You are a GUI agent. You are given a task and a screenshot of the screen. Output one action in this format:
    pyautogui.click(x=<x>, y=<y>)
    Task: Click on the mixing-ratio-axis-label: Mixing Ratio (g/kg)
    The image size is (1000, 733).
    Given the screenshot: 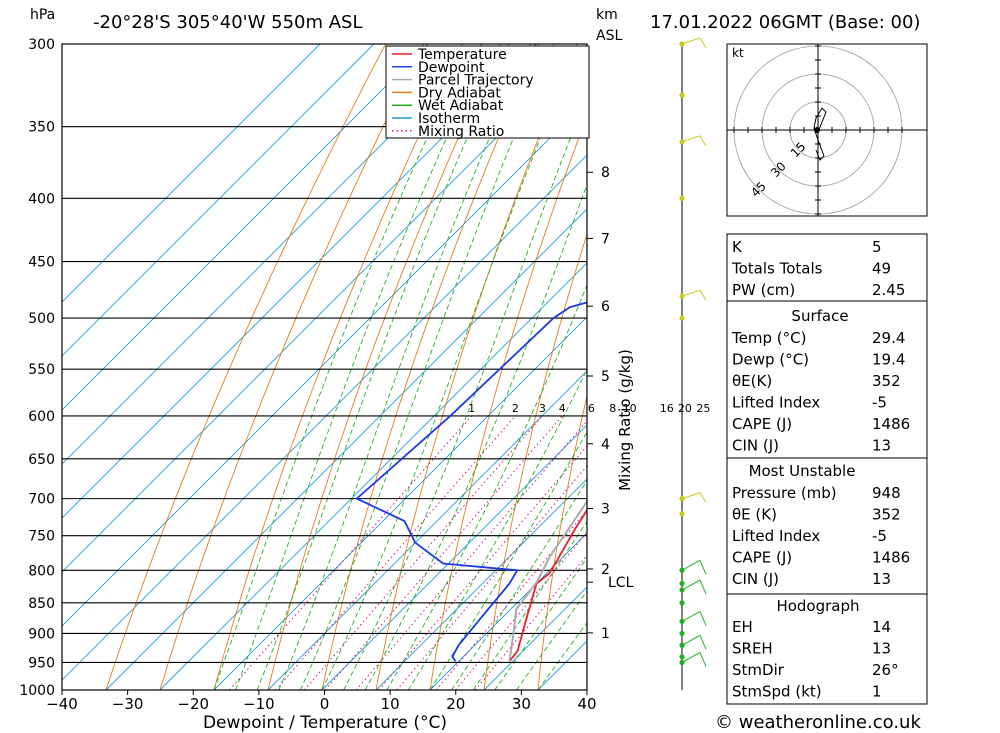 What is the action you would take?
    pyautogui.click(x=625, y=420)
    